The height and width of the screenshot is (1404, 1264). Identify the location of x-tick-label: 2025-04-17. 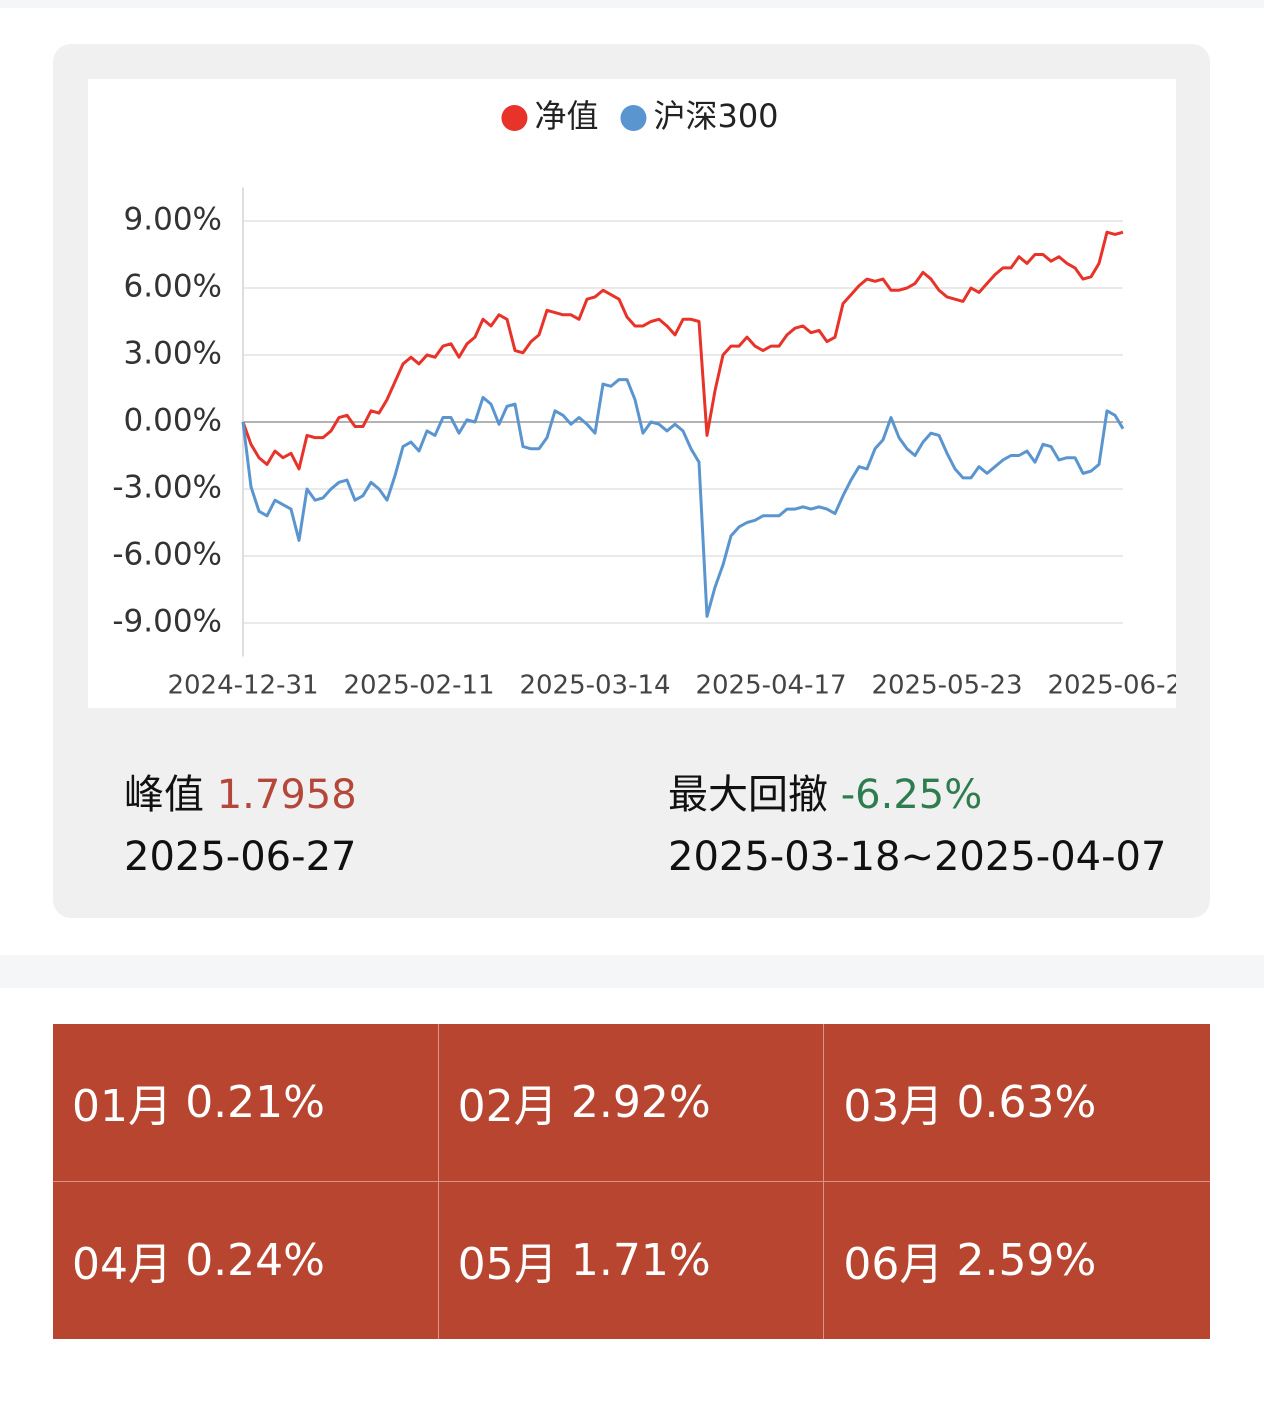
(770, 686).